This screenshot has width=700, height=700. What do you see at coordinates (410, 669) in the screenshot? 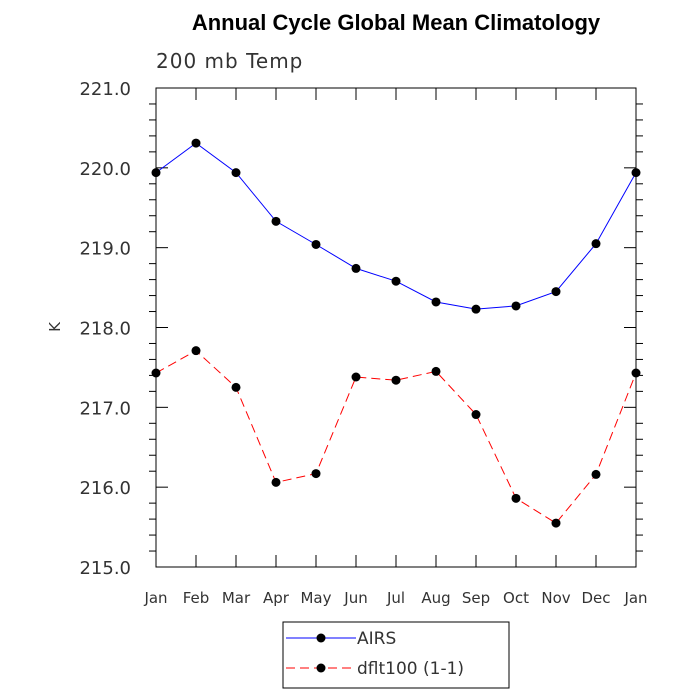
I see `legend-label-dflt100: dflt100 (1-1)` at bounding box center [410, 669].